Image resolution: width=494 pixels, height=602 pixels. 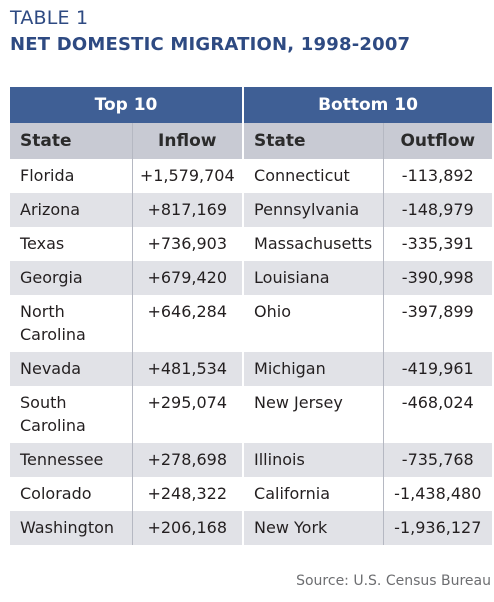 I want to click on outflow-cell: -1,438,480, so click(x=438, y=494).